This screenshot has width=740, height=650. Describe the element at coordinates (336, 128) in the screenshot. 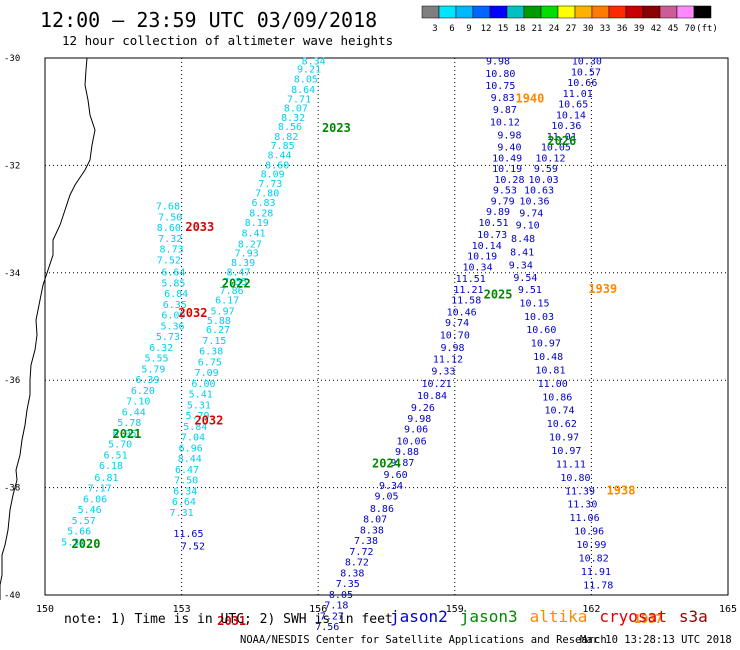

I see `pass-time-label: 2023` at that location.